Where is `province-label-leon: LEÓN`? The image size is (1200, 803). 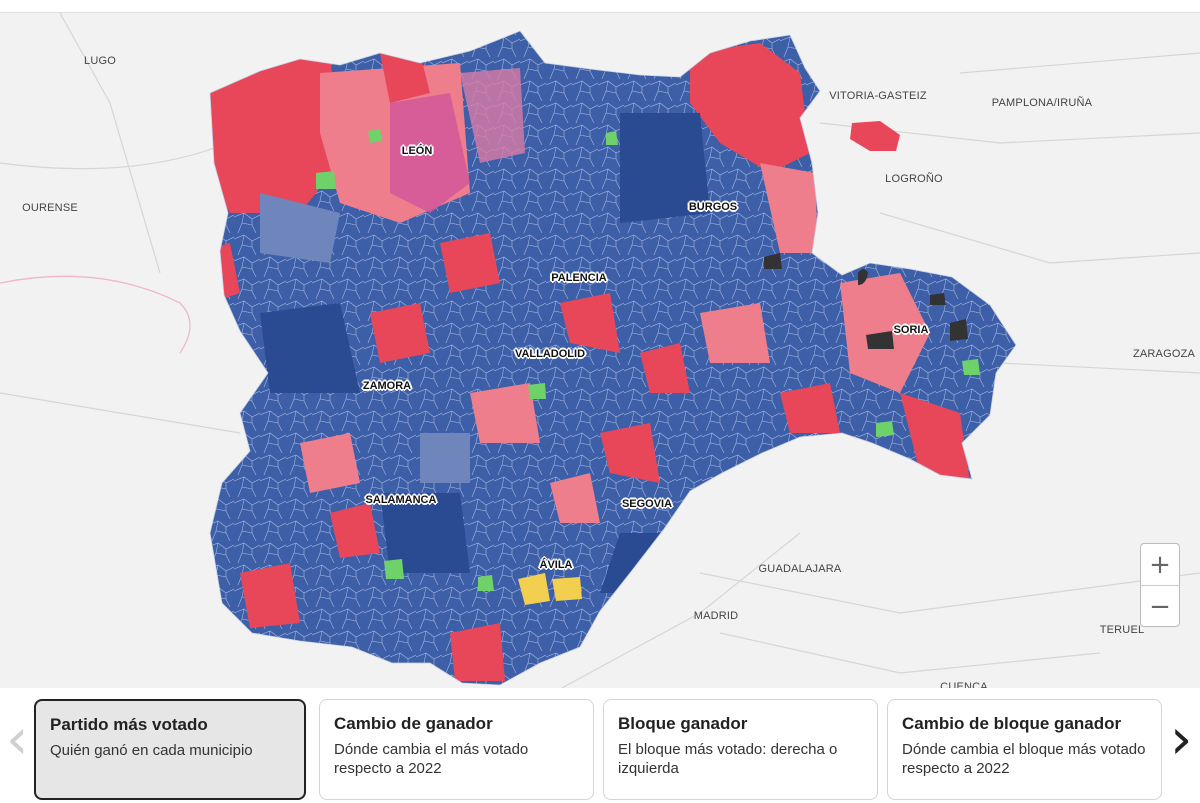 province-label-leon: LEÓN is located at coordinates (417, 151).